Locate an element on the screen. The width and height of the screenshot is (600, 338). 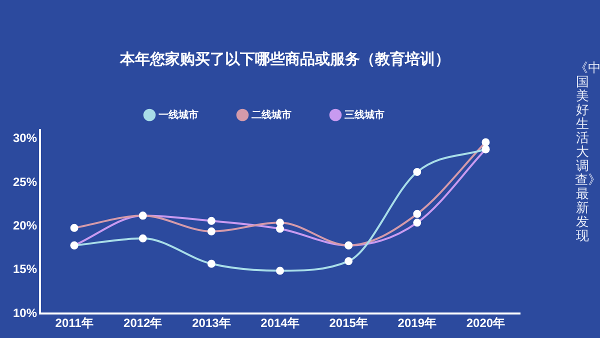
legend-label: 一线城市 is located at coordinates (178, 114).